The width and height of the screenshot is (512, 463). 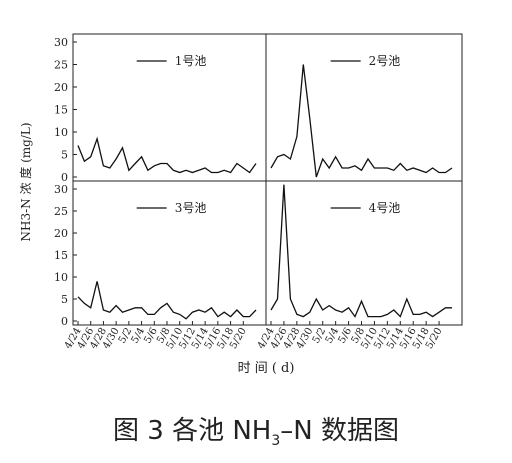 I want to click on caption-prefix: 图 3 各池 NH, so click(x=192, y=431).